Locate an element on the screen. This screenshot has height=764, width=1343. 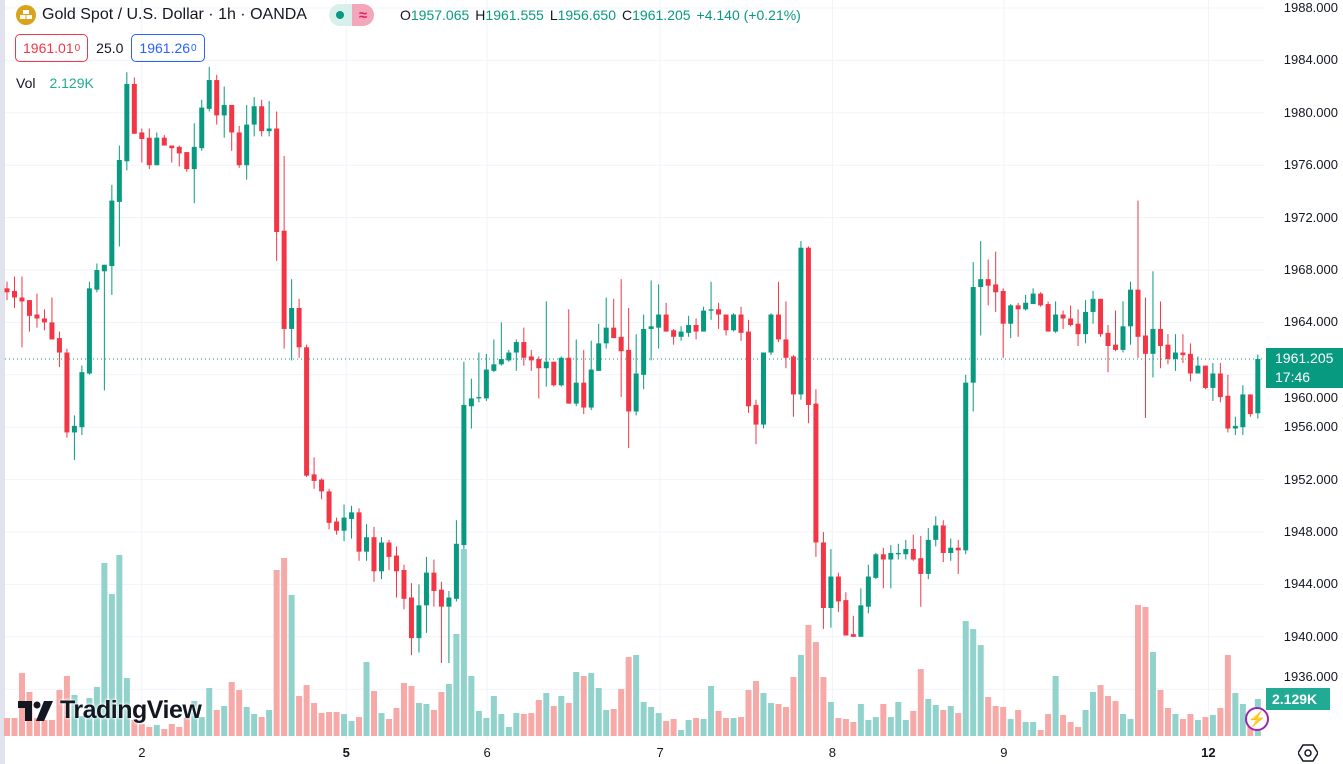
sell-button: 1961.01 0 is located at coordinates (52, 48).